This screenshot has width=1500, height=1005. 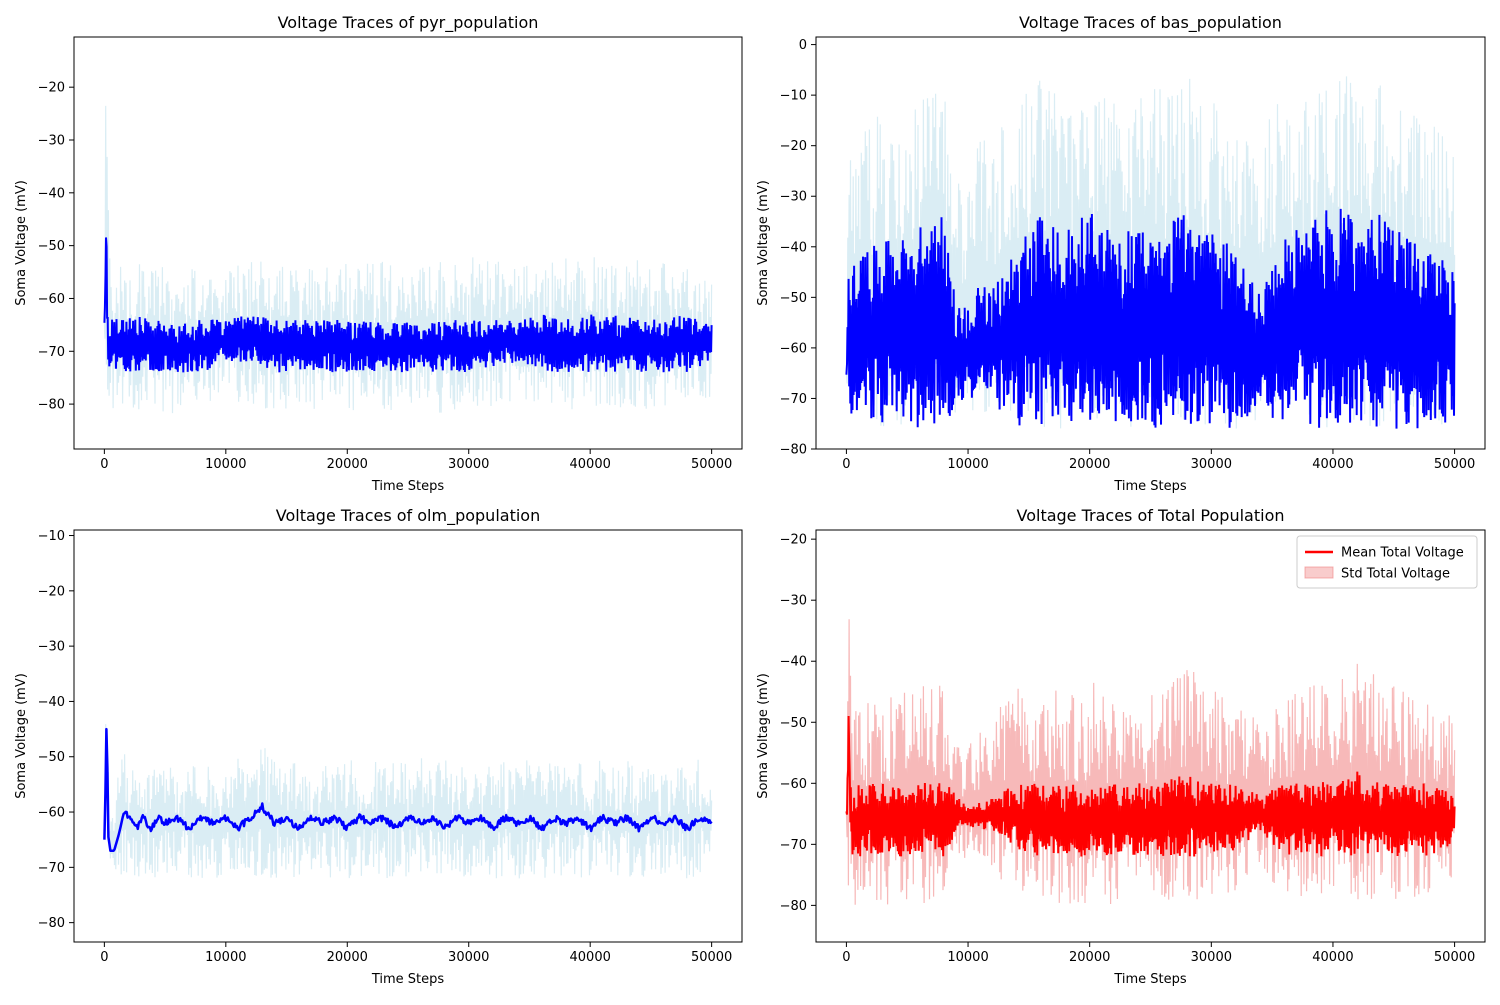 I want to click on chart-title: Voltage Traces of olm_population, so click(x=408, y=516).